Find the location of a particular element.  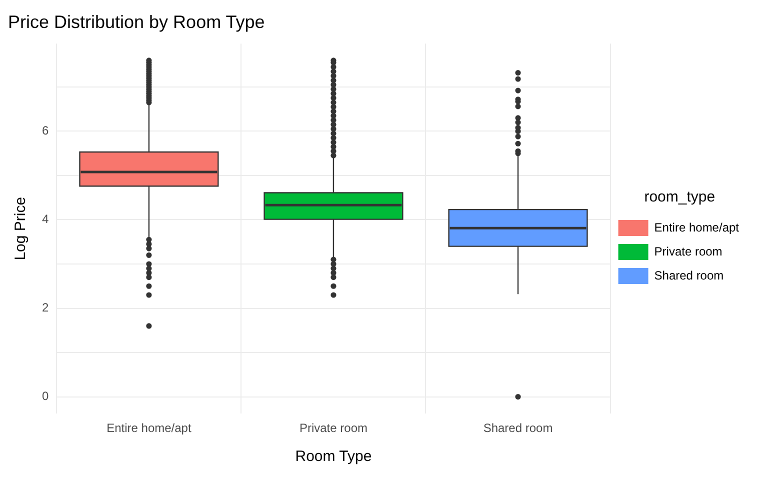

legend-label: Private room is located at coordinates (688, 251).